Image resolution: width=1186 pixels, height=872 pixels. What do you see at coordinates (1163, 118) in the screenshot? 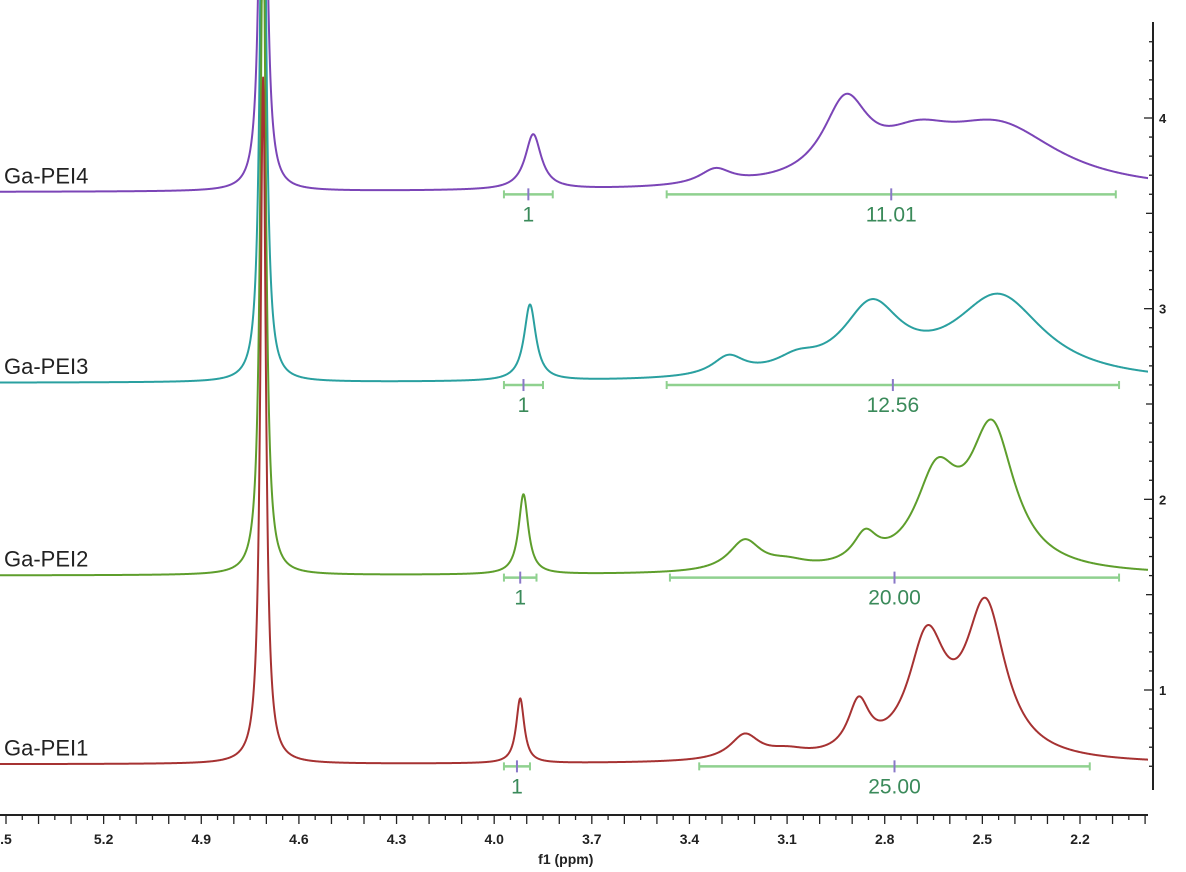
I see `y-tick-label: 4` at bounding box center [1163, 118].